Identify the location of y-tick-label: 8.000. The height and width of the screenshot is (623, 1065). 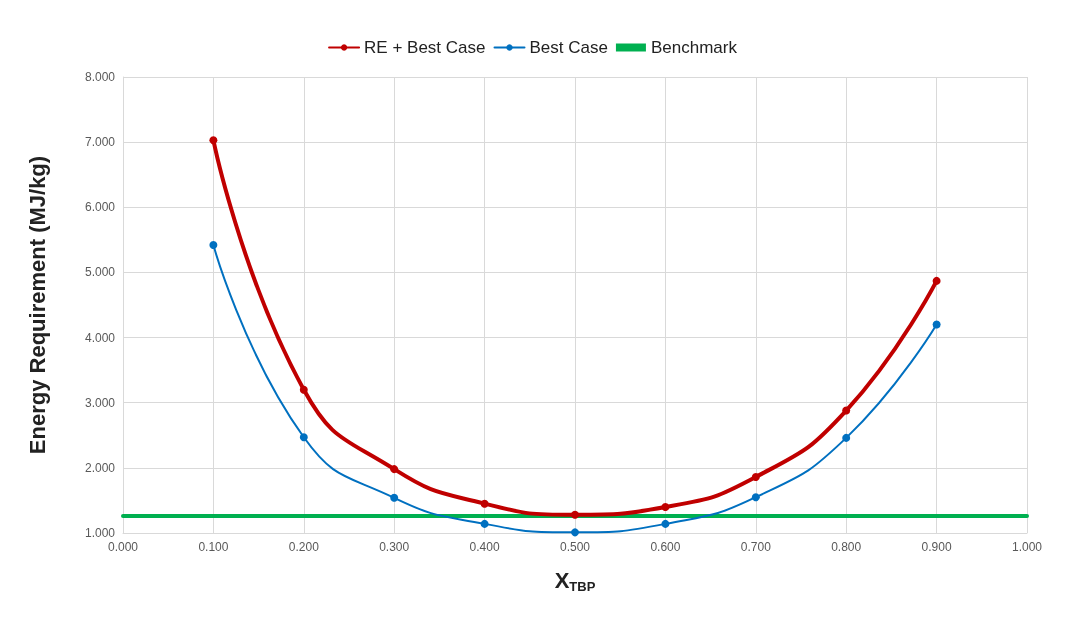
(100, 77).